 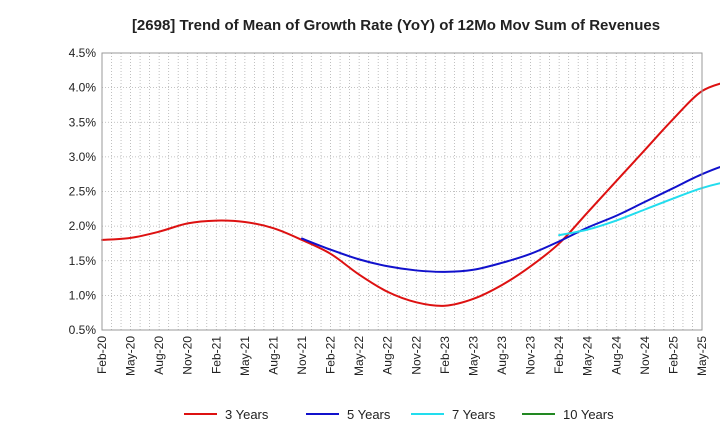 What do you see at coordinates (369, 414) in the screenshot?
I see `legend-label: 5 Years` at bounding box center [369, 414].